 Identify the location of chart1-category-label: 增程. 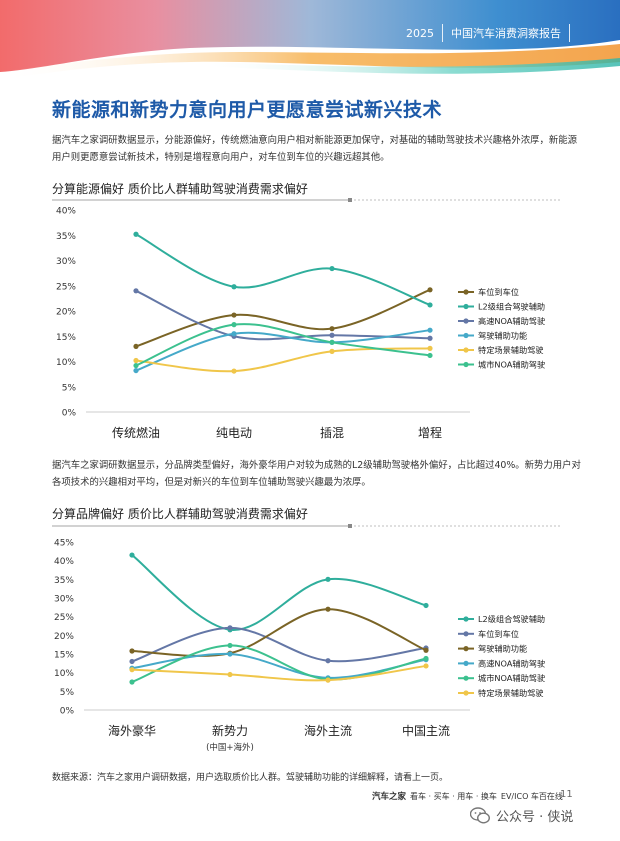
(430, 432).